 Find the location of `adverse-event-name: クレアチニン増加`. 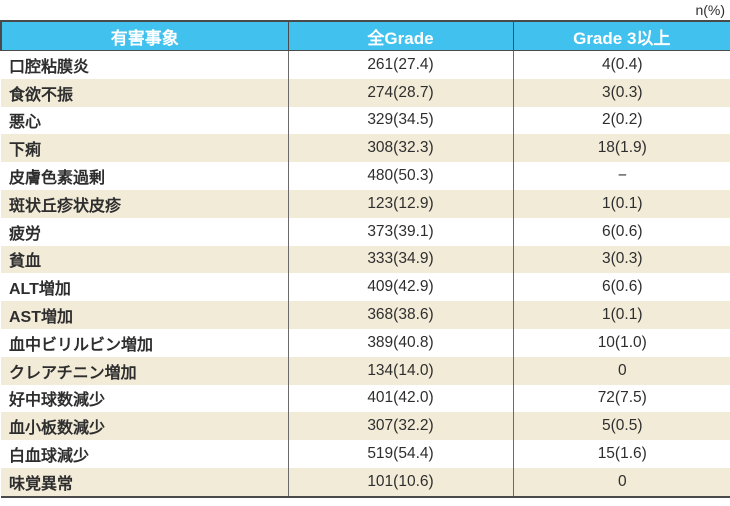

adverse-event-name: クレアチニン増加 is located at coordinates (144, 370).